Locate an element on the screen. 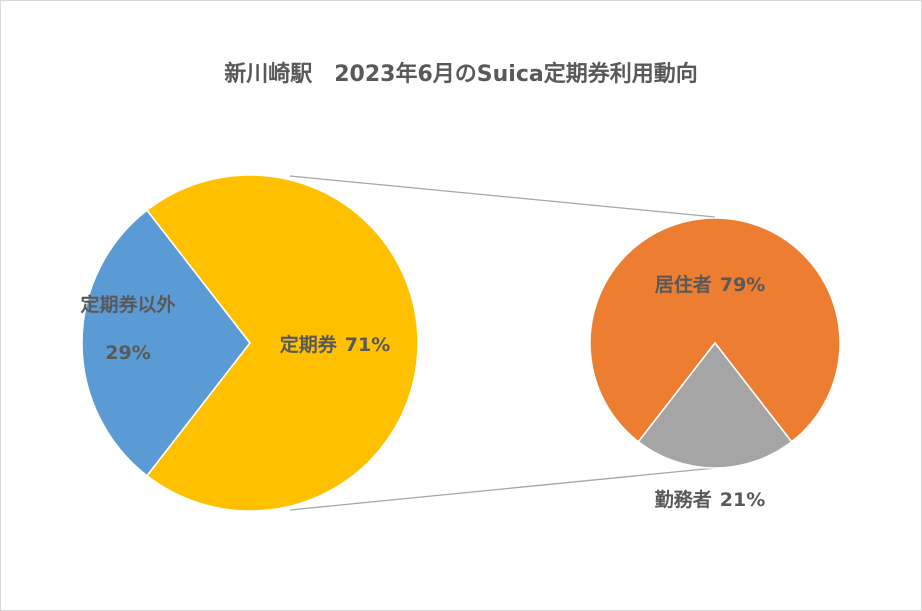  category-label: 定期券 is located at coordinates (309, 344).